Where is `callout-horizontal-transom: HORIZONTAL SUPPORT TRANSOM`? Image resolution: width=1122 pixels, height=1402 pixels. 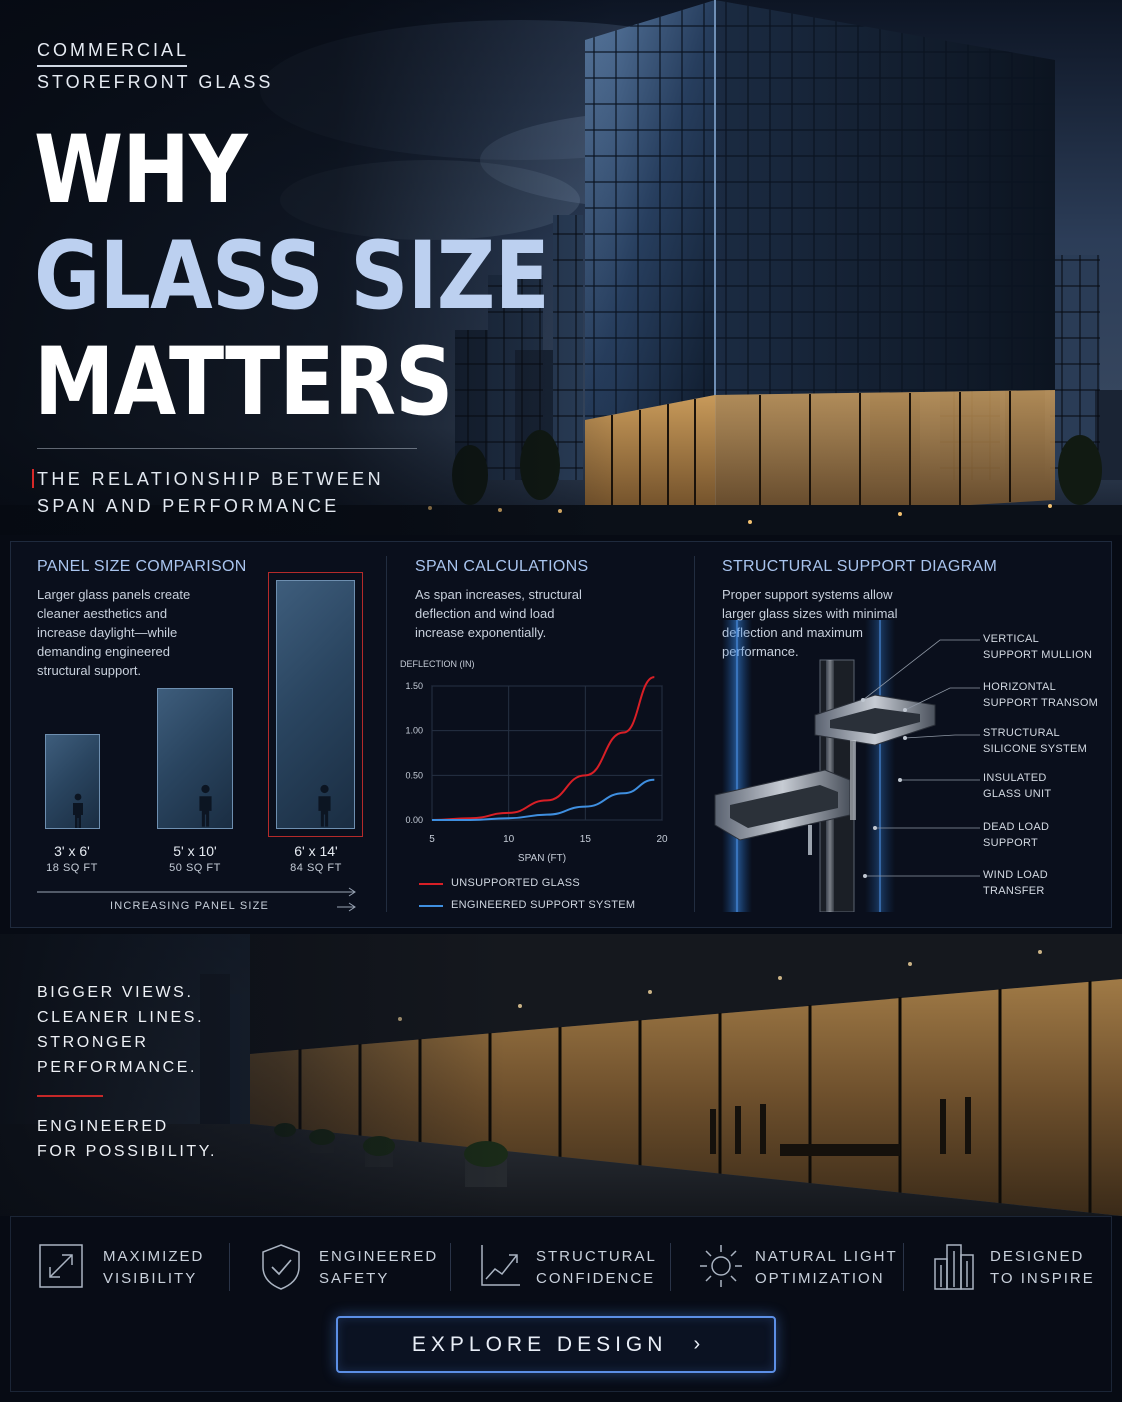 callout-horizontal-transom: HORIZONTAL SUPPORT TRANSOM is located at coordinates (1040, 695).